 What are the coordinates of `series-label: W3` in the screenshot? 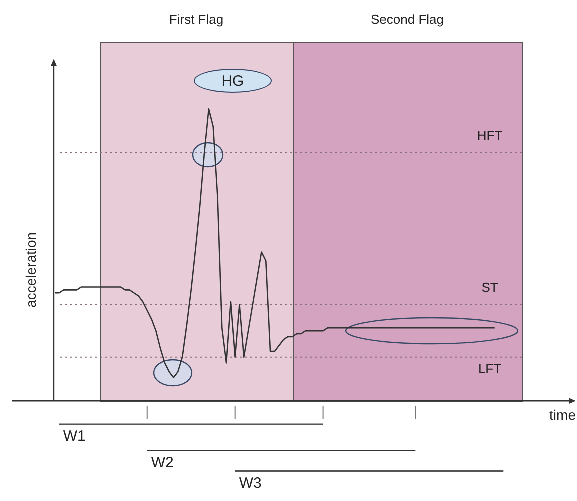 It's located at (250, 483).